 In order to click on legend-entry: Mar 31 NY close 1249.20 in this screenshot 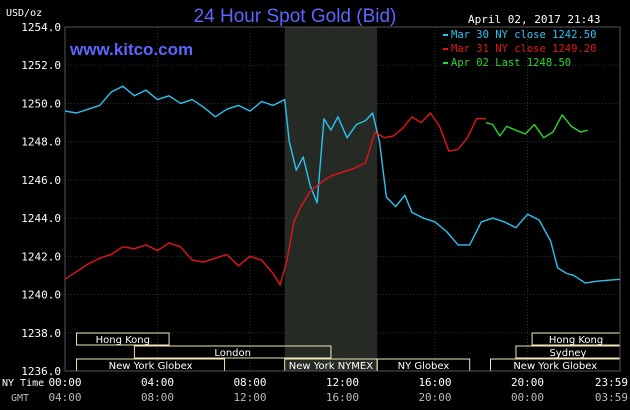, I will do `click(523, 49)`.